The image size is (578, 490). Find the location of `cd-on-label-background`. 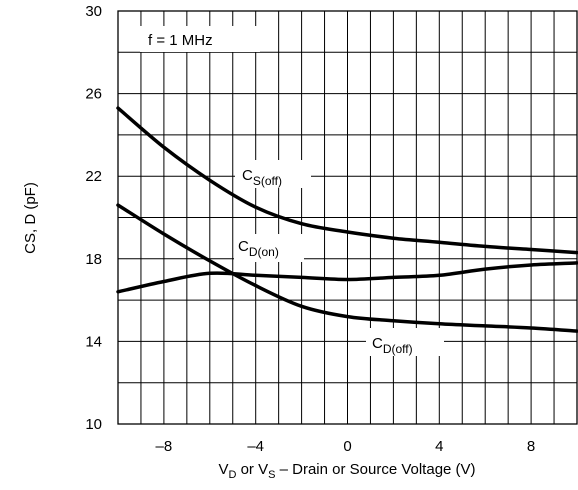

cd-on-label-background is located at coordinates (269, 248).